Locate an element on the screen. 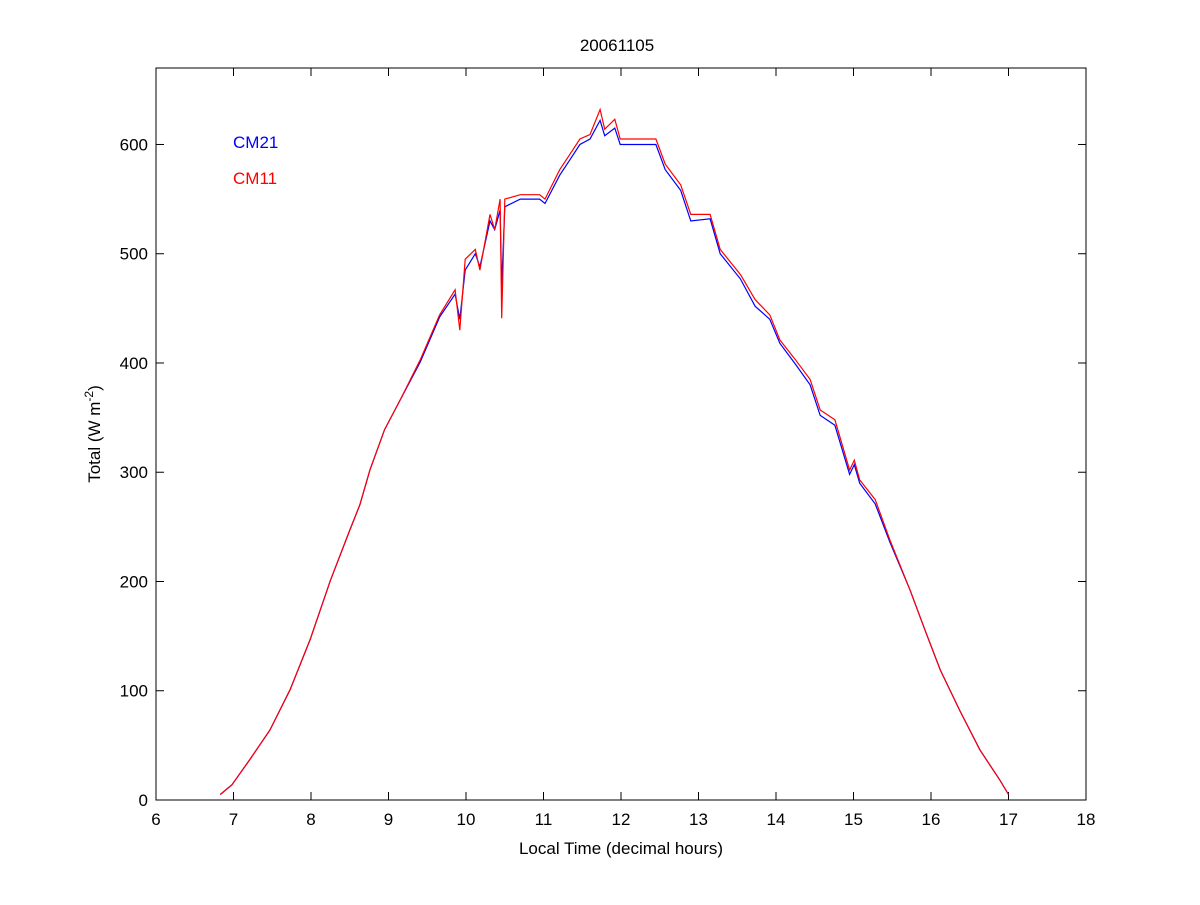 The image size is (1200, 905). x-tick-label: 12 is located at coordinates (621, 819).